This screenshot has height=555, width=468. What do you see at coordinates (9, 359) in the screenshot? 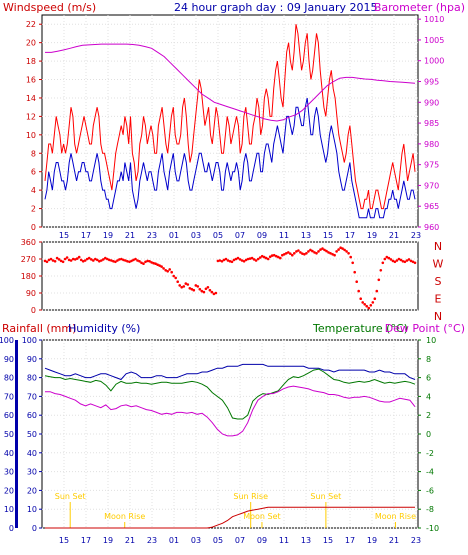
I see `rainfall-tick-label: 90` at bounding box center [9, 359].